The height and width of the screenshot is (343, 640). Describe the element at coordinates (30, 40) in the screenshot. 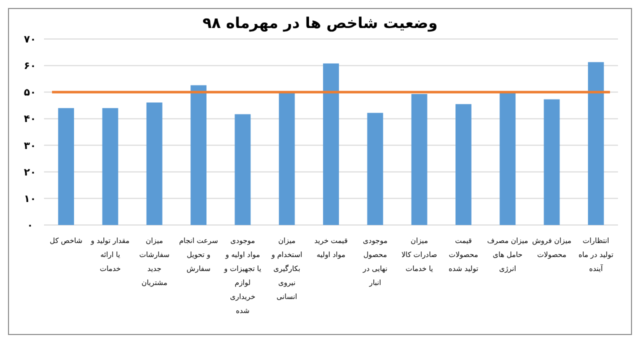

I see `y-tick-label: ۷۰` at that location.